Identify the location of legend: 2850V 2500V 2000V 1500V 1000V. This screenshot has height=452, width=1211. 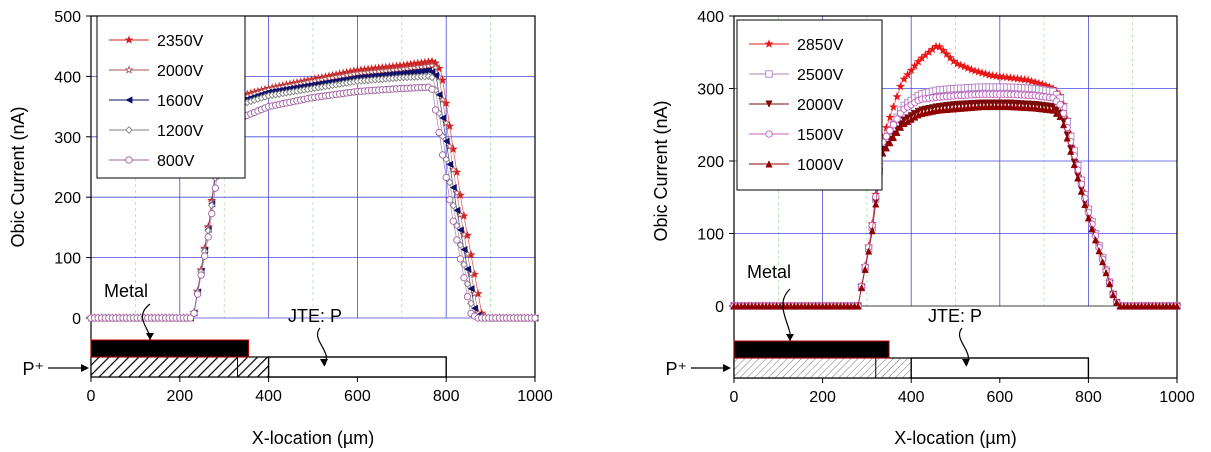
(809, 105).